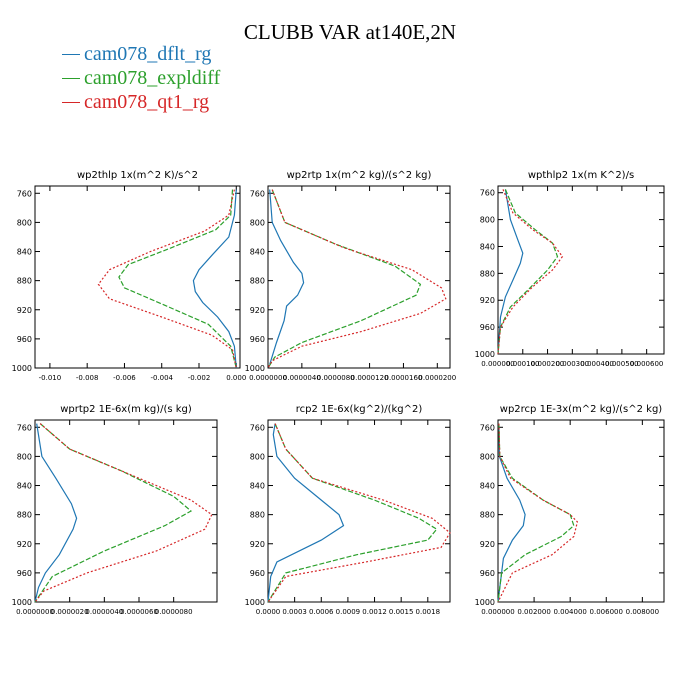 The image size is (700, 700). What do you see at coordinates (321, 612) in the screenshot?
I see `x-tick-label: 0.0006` at bounding box center [321, 612].